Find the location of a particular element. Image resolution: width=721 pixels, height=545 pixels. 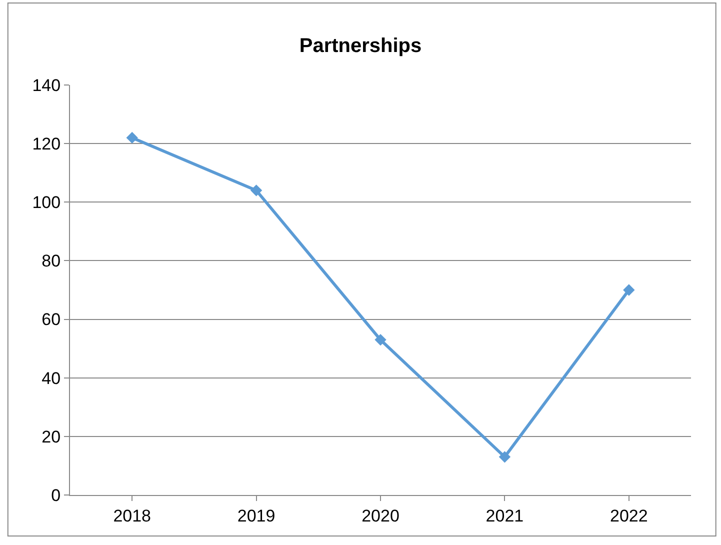

y-tick-label: 140 is located at coordinates (46, 85).